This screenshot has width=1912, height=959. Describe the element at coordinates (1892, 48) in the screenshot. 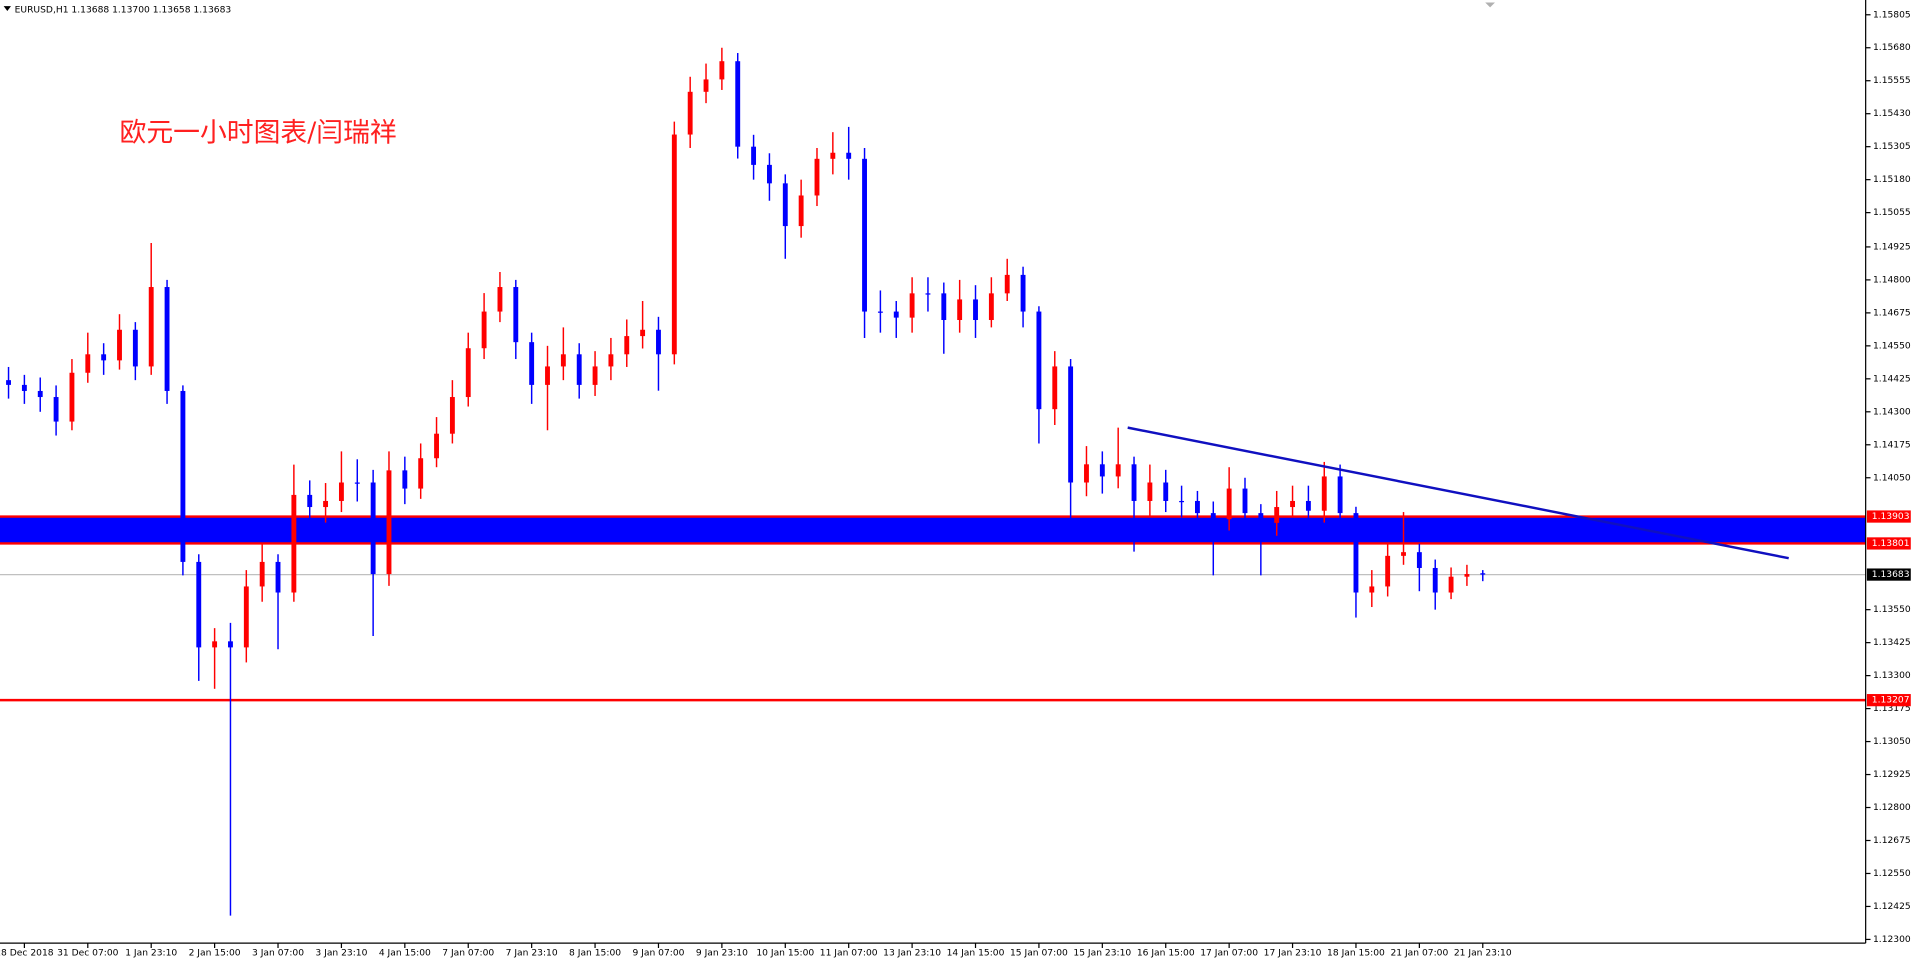

I see `y-tick-label: 1.15680` at that location.